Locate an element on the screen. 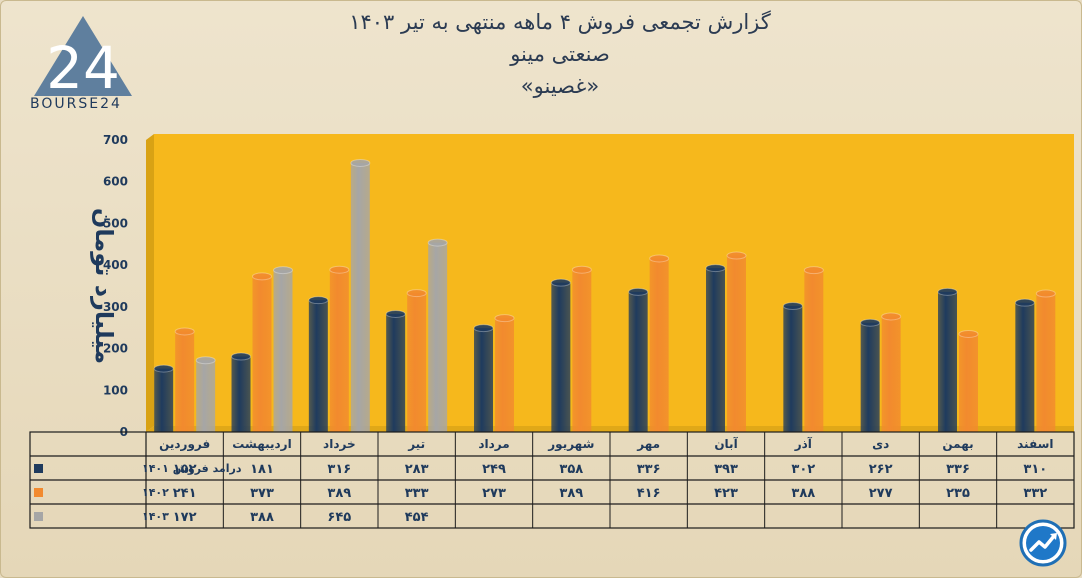  logo-text: BOURSE24 is located at coordinates (76, 104).